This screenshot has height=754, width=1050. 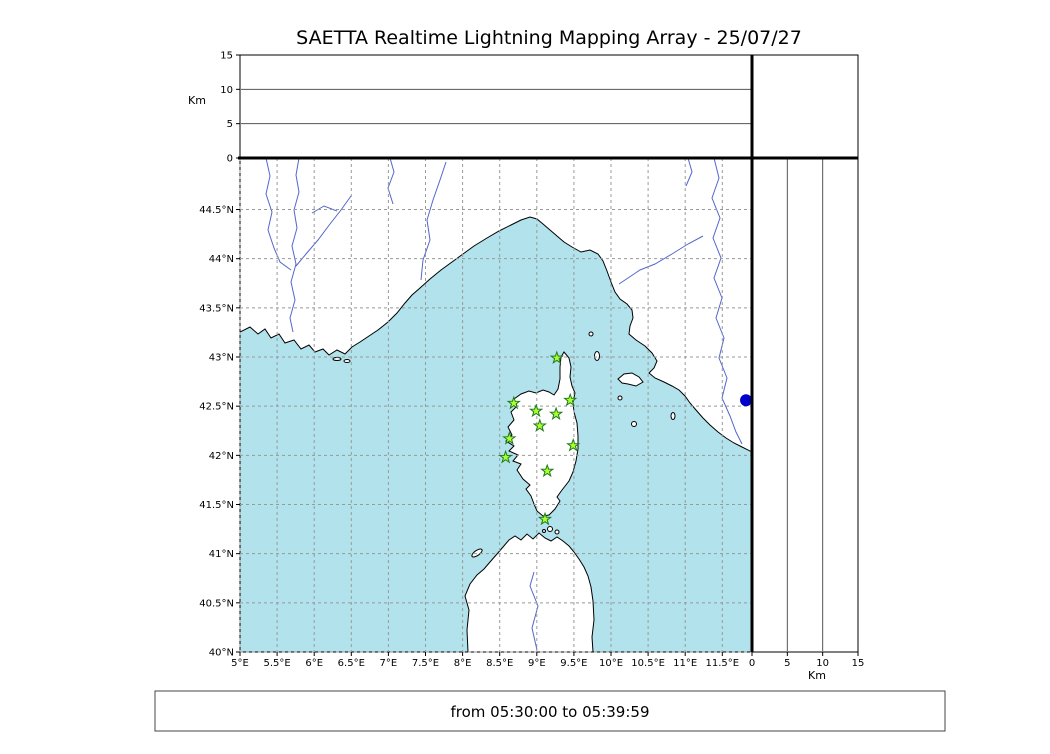 What do you see at coordinates (573, 663) in the screenshot?
I see `lon-tick-label: 9.5°E` at bounding box center [573, 663].